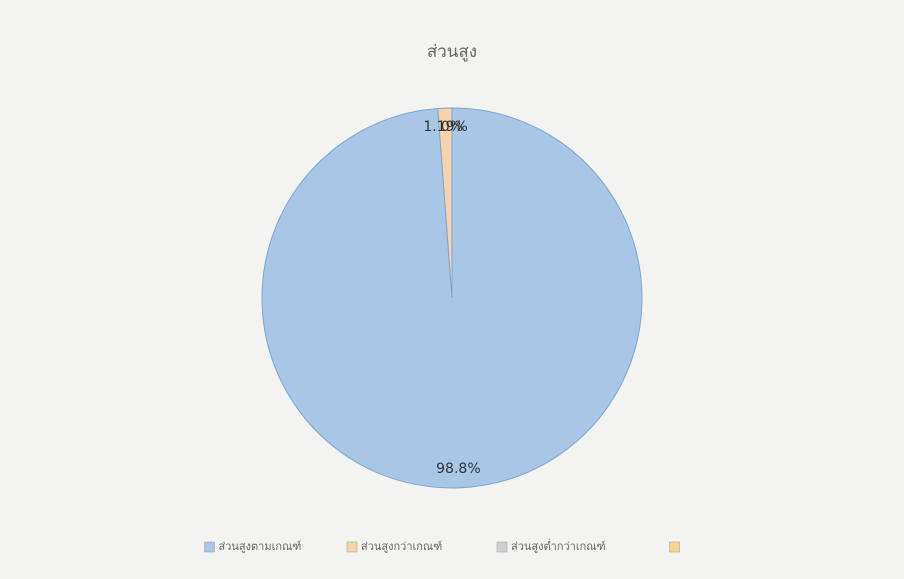  Describe the element at coordinates (401, 546) in the screenshot. I see `legend-label: ส่วนสูงกว่าเกณฑ์` at that location.